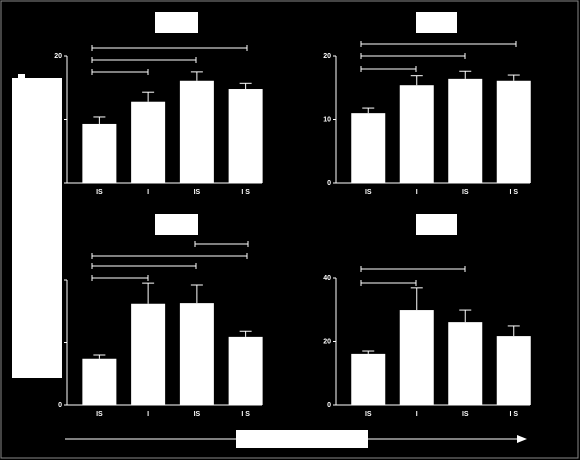 Image resolution: width=580 pixels, height=460 pixels. I want to click on y-tick-label: 40, so click(327, 278).